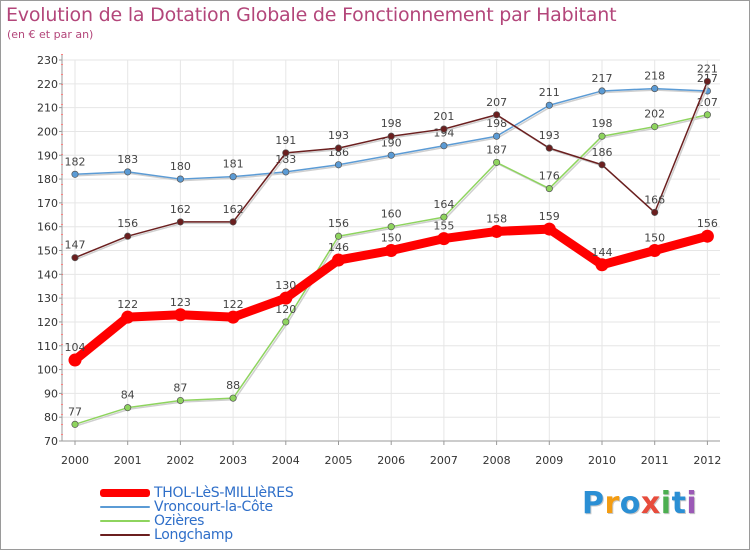  Describe the element at coordinates (549, 460) in the screenshot. I see `x-tick-label: 2009` at that location.